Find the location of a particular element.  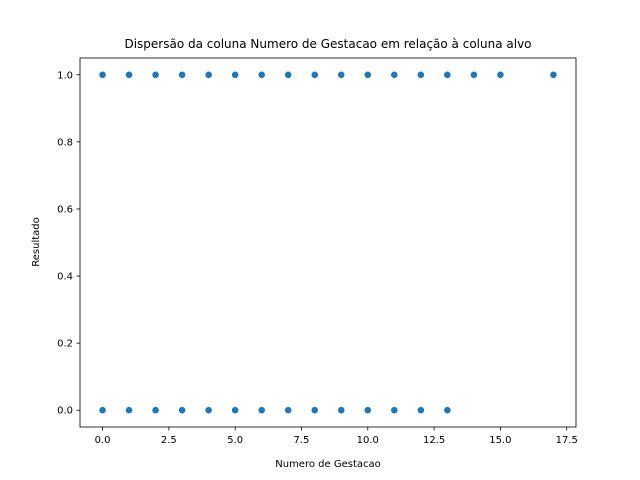

x-tick-label: 2.5 is located at coordinates (169, 440).